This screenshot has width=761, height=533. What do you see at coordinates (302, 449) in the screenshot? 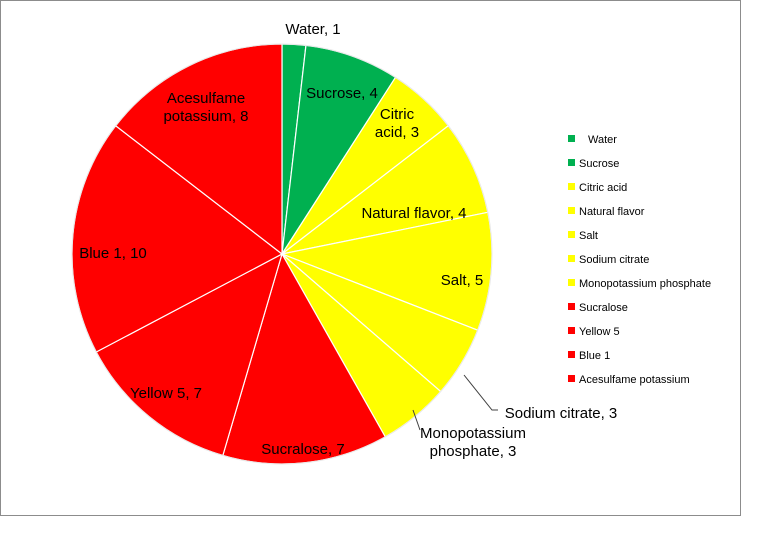
I see `data-label-sucralose: Sucralose, 7` at bounding box center [302, 449].